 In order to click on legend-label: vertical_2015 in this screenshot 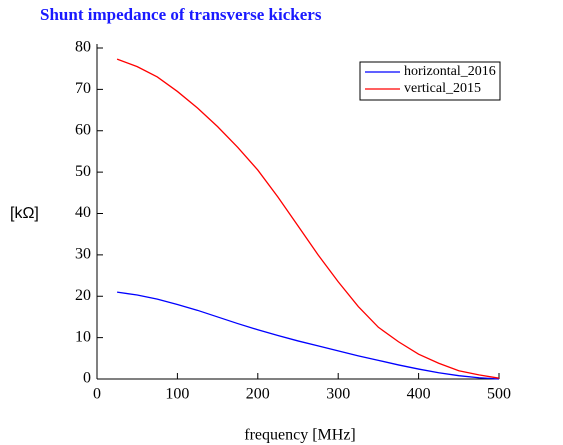, I will do `click(442, 88)`.